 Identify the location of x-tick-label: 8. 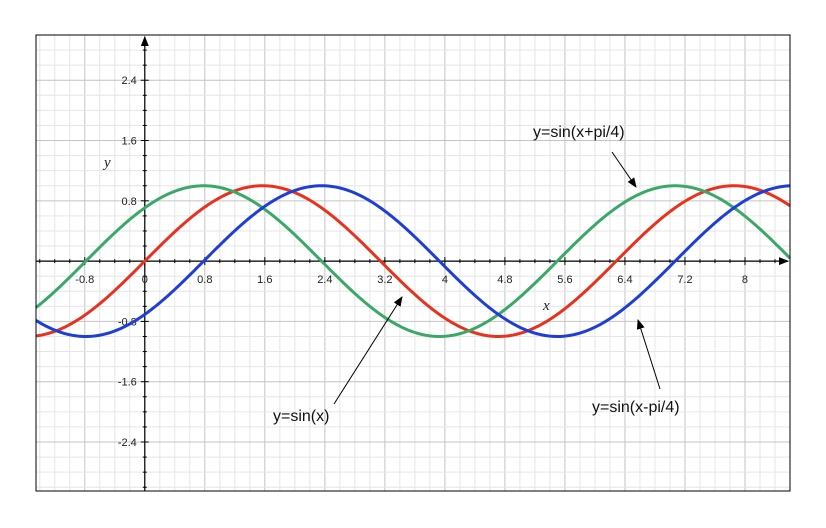
(745, 280).